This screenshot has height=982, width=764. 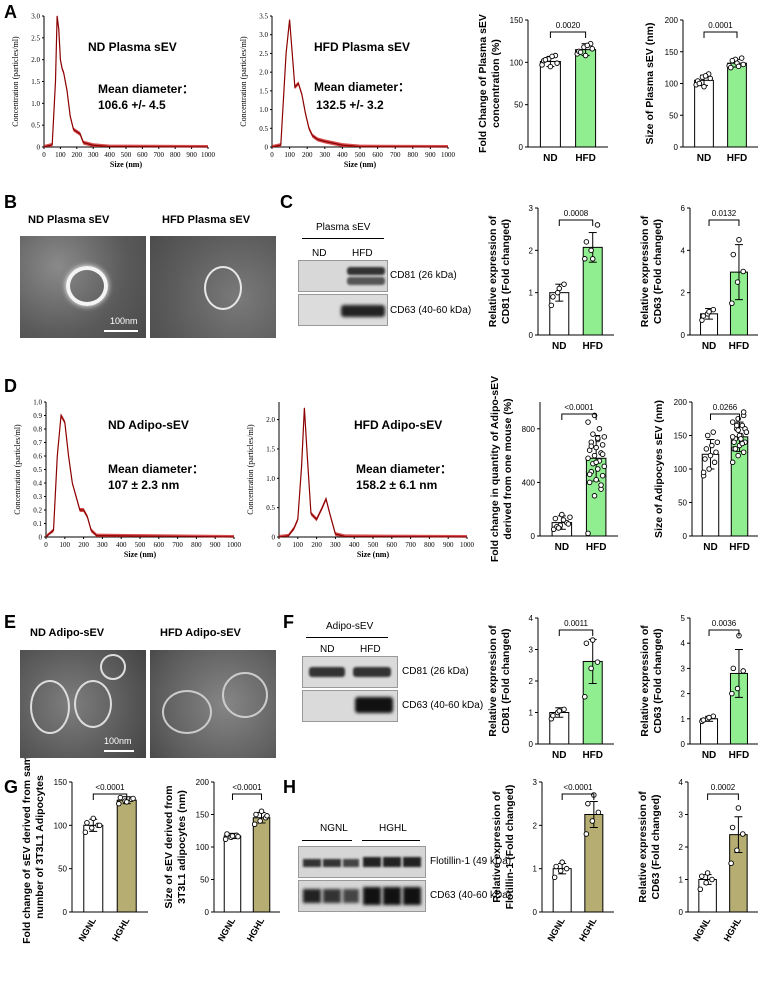 I want to click on y-axis-label: Concentration (particles/ml), so click(x=250, y=469).